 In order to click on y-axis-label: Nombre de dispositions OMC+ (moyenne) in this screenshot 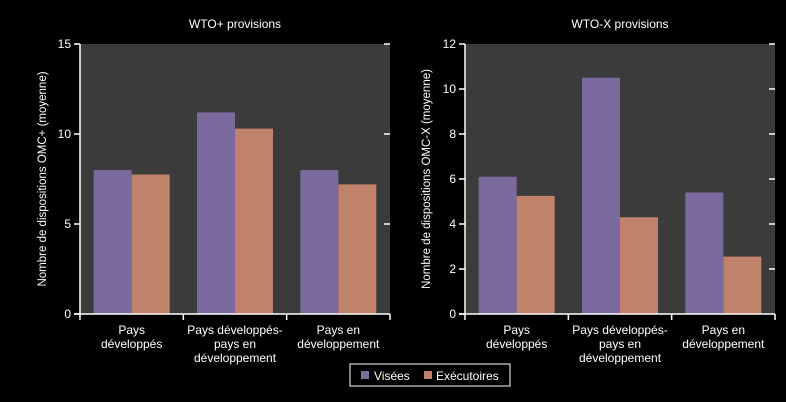, I will do `click(43, 178)`.